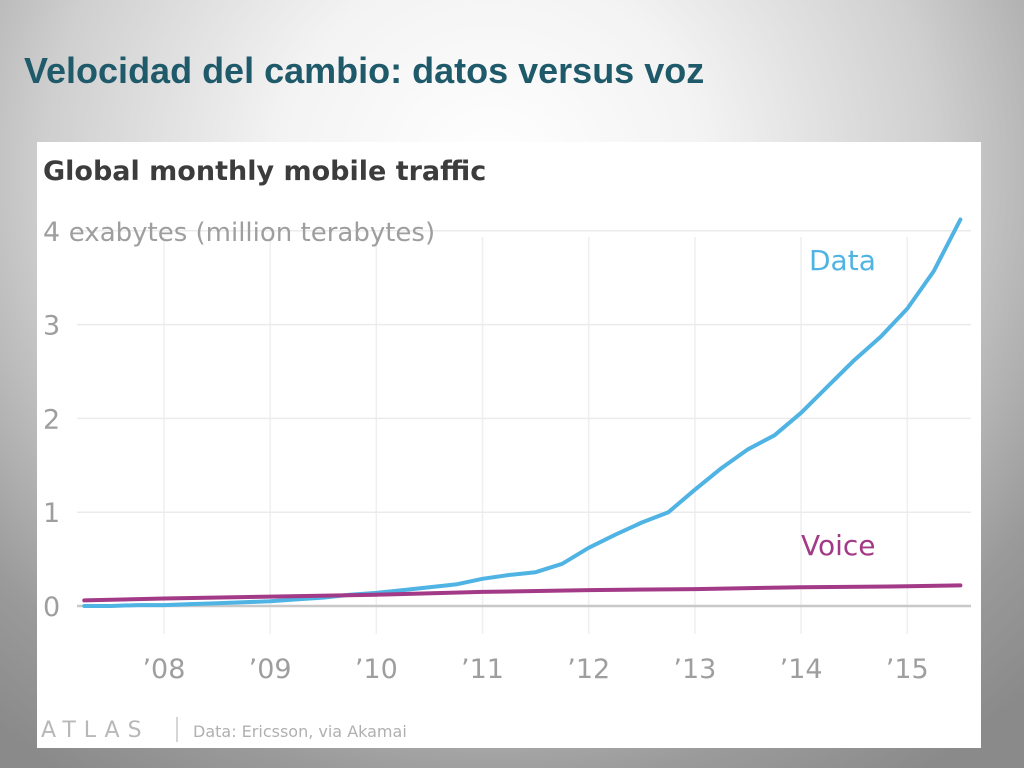 This screenshot has width=1024, height=768. What do you see at coordinates (51, 326) in the screenshot?
I see `y-tick-label: 3` at bounding box center [51, 326].